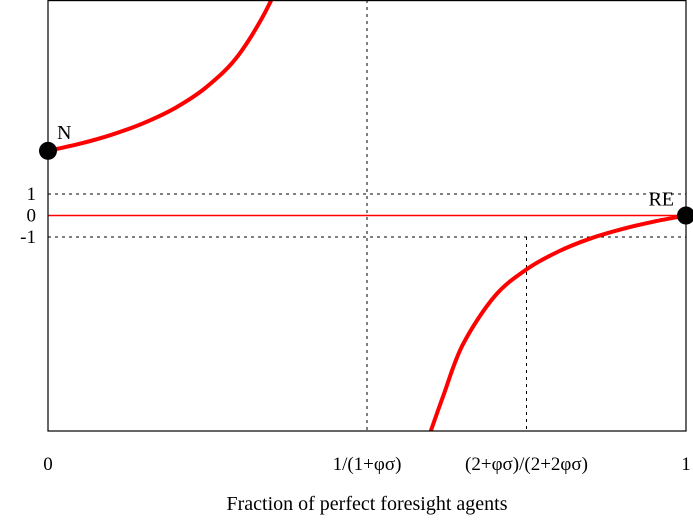  I want to click on y-tick-label-1: 0, so click(32, 216).